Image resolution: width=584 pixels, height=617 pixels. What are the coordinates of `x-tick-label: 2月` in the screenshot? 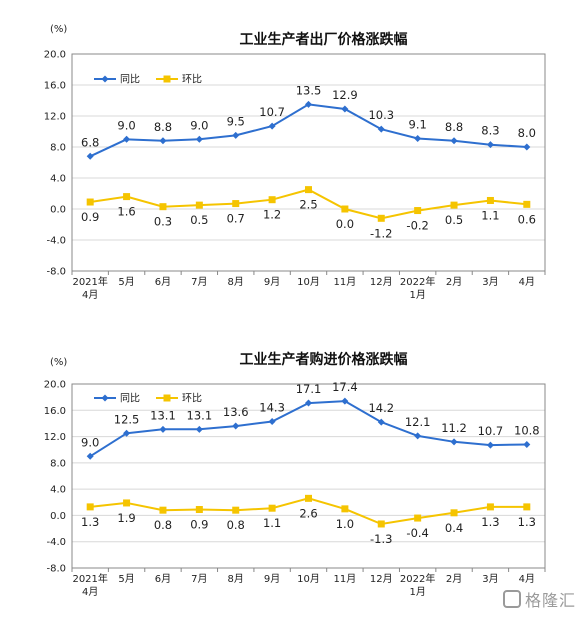 It's located at (454, 282).